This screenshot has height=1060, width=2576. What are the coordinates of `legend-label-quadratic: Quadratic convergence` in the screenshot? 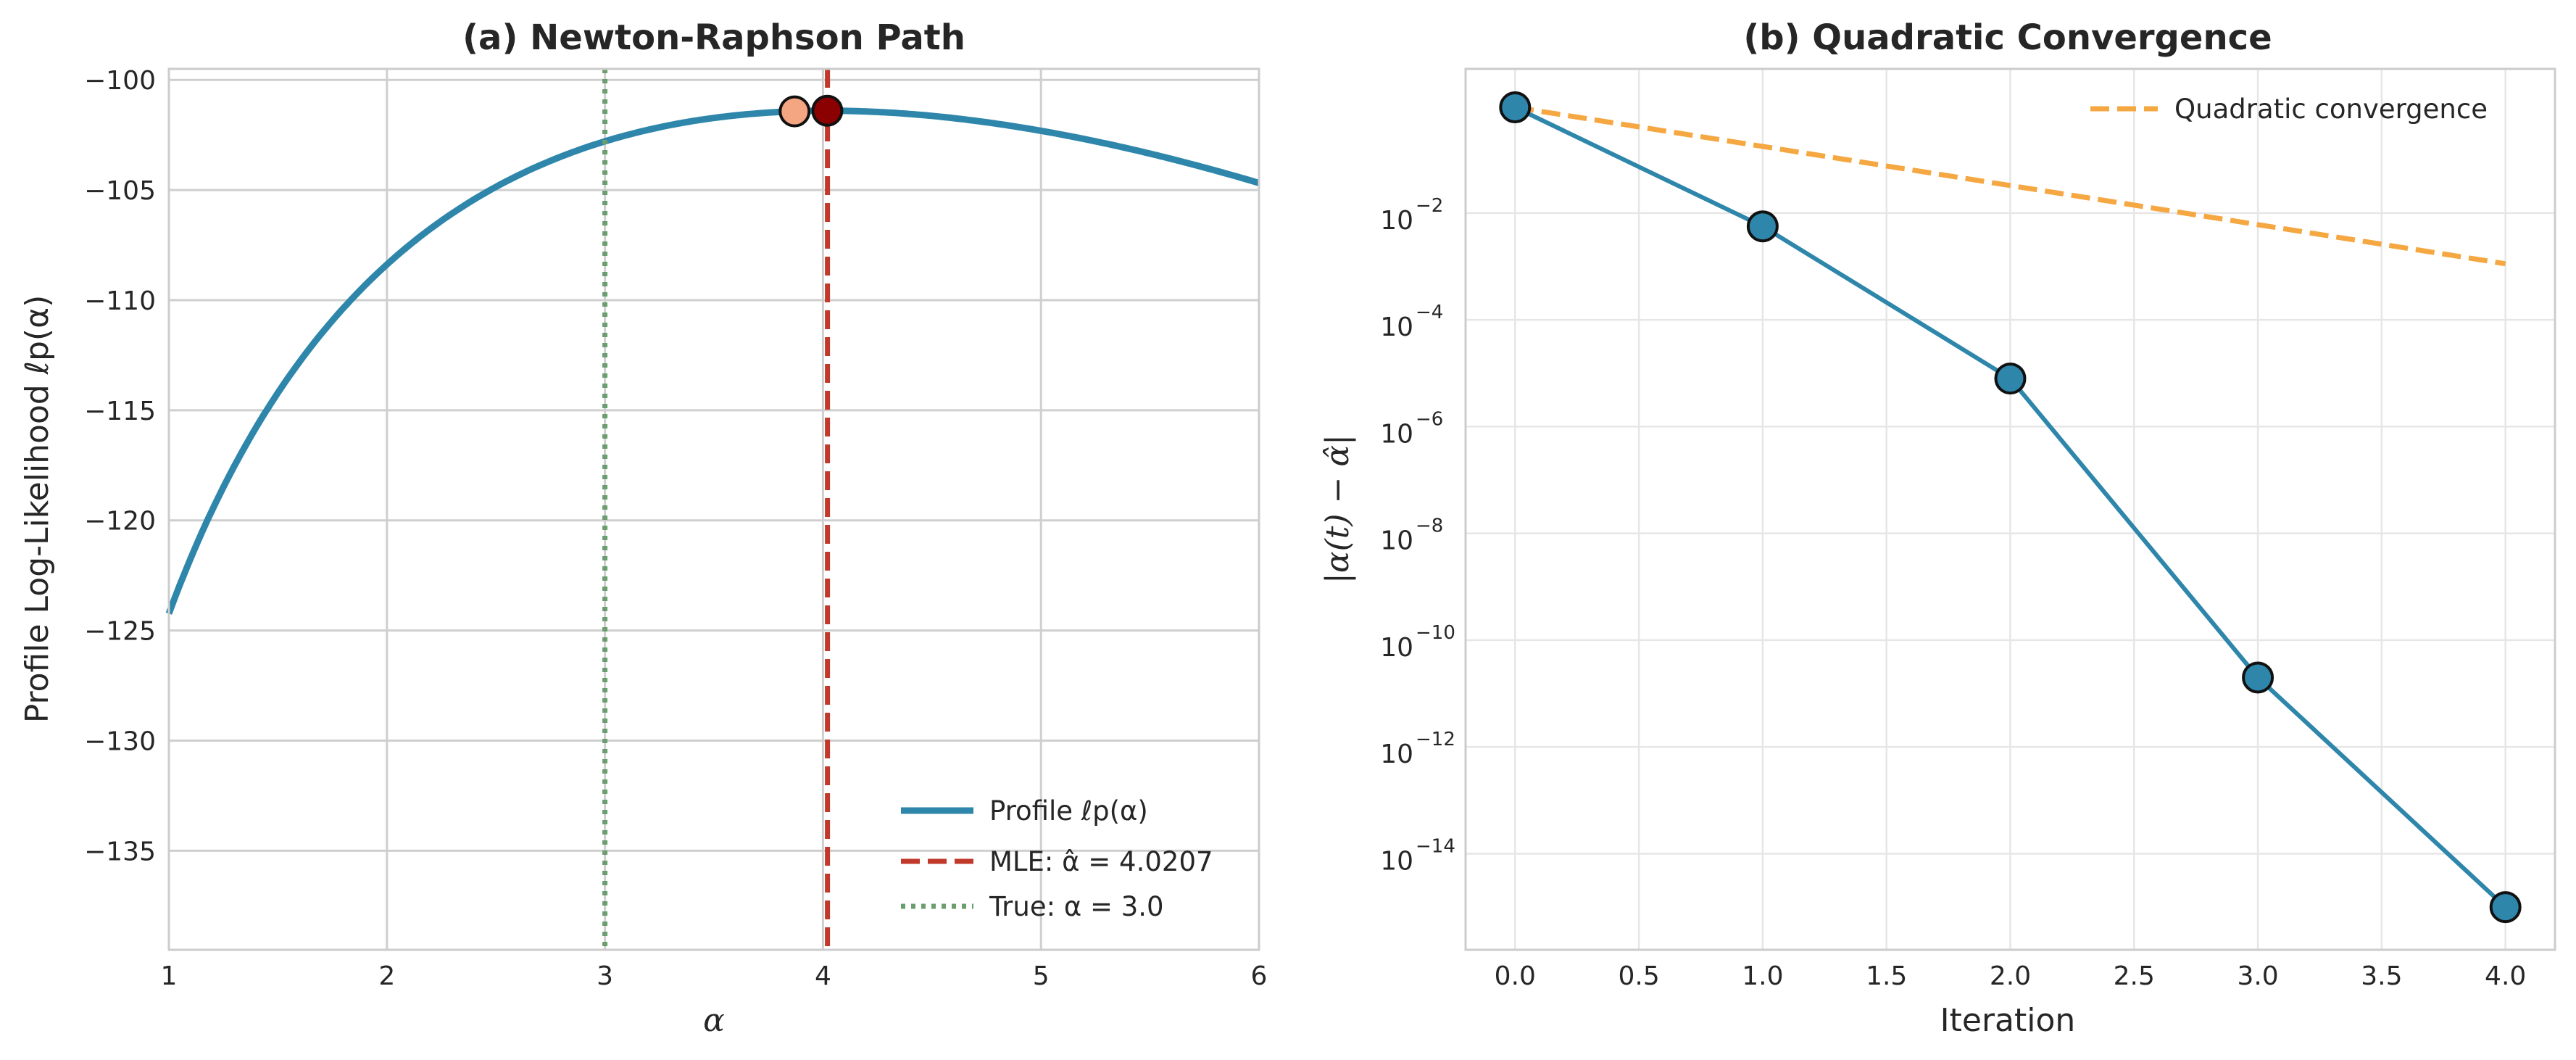 It's located at (2331, 109).